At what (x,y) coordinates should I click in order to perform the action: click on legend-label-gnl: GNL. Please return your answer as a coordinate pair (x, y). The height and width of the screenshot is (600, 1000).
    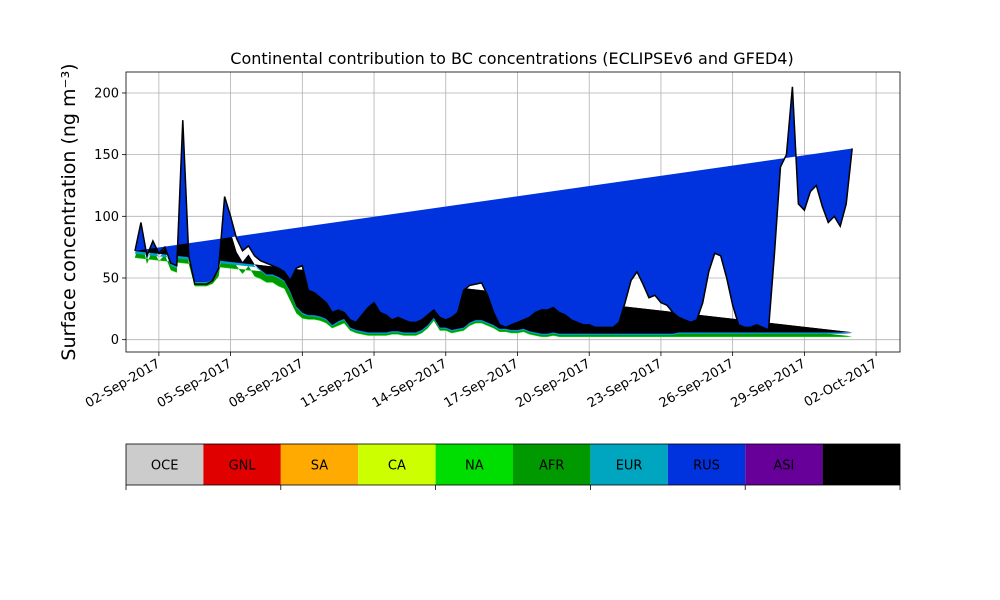
    Looking at the image, I should click on (243, 466).